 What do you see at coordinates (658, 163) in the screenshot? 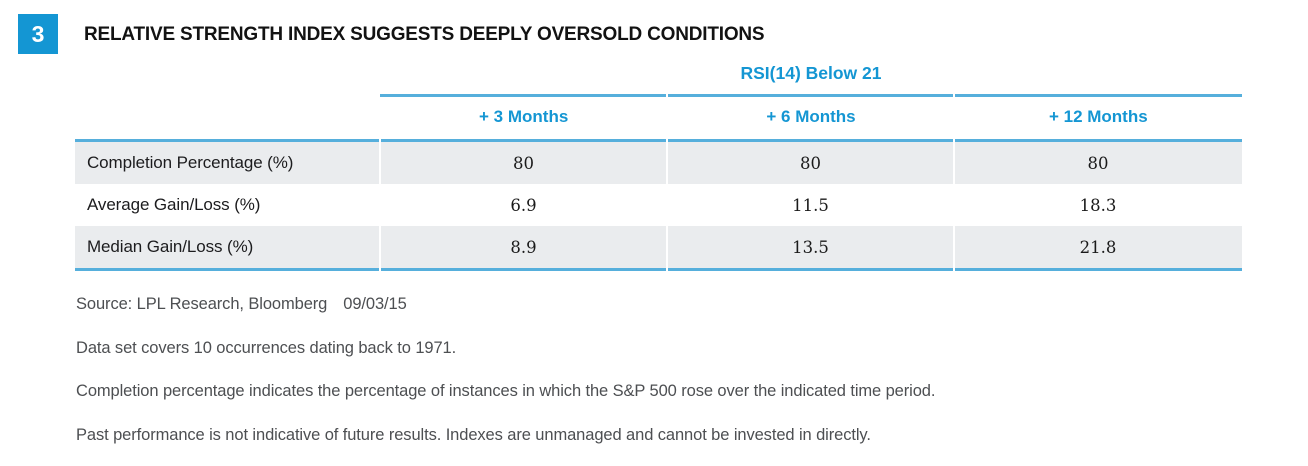
I see `table-row-completion-percentage: Completion Percentage (%) 80 80 80` at bounding box center [658, 163].